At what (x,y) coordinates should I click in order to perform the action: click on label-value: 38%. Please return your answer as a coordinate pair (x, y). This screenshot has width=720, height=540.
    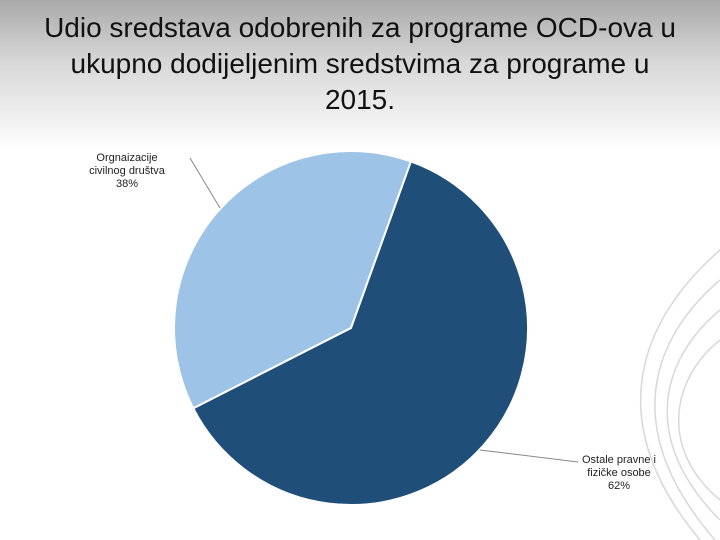
    Looking at the image, I should click on (127, 184).